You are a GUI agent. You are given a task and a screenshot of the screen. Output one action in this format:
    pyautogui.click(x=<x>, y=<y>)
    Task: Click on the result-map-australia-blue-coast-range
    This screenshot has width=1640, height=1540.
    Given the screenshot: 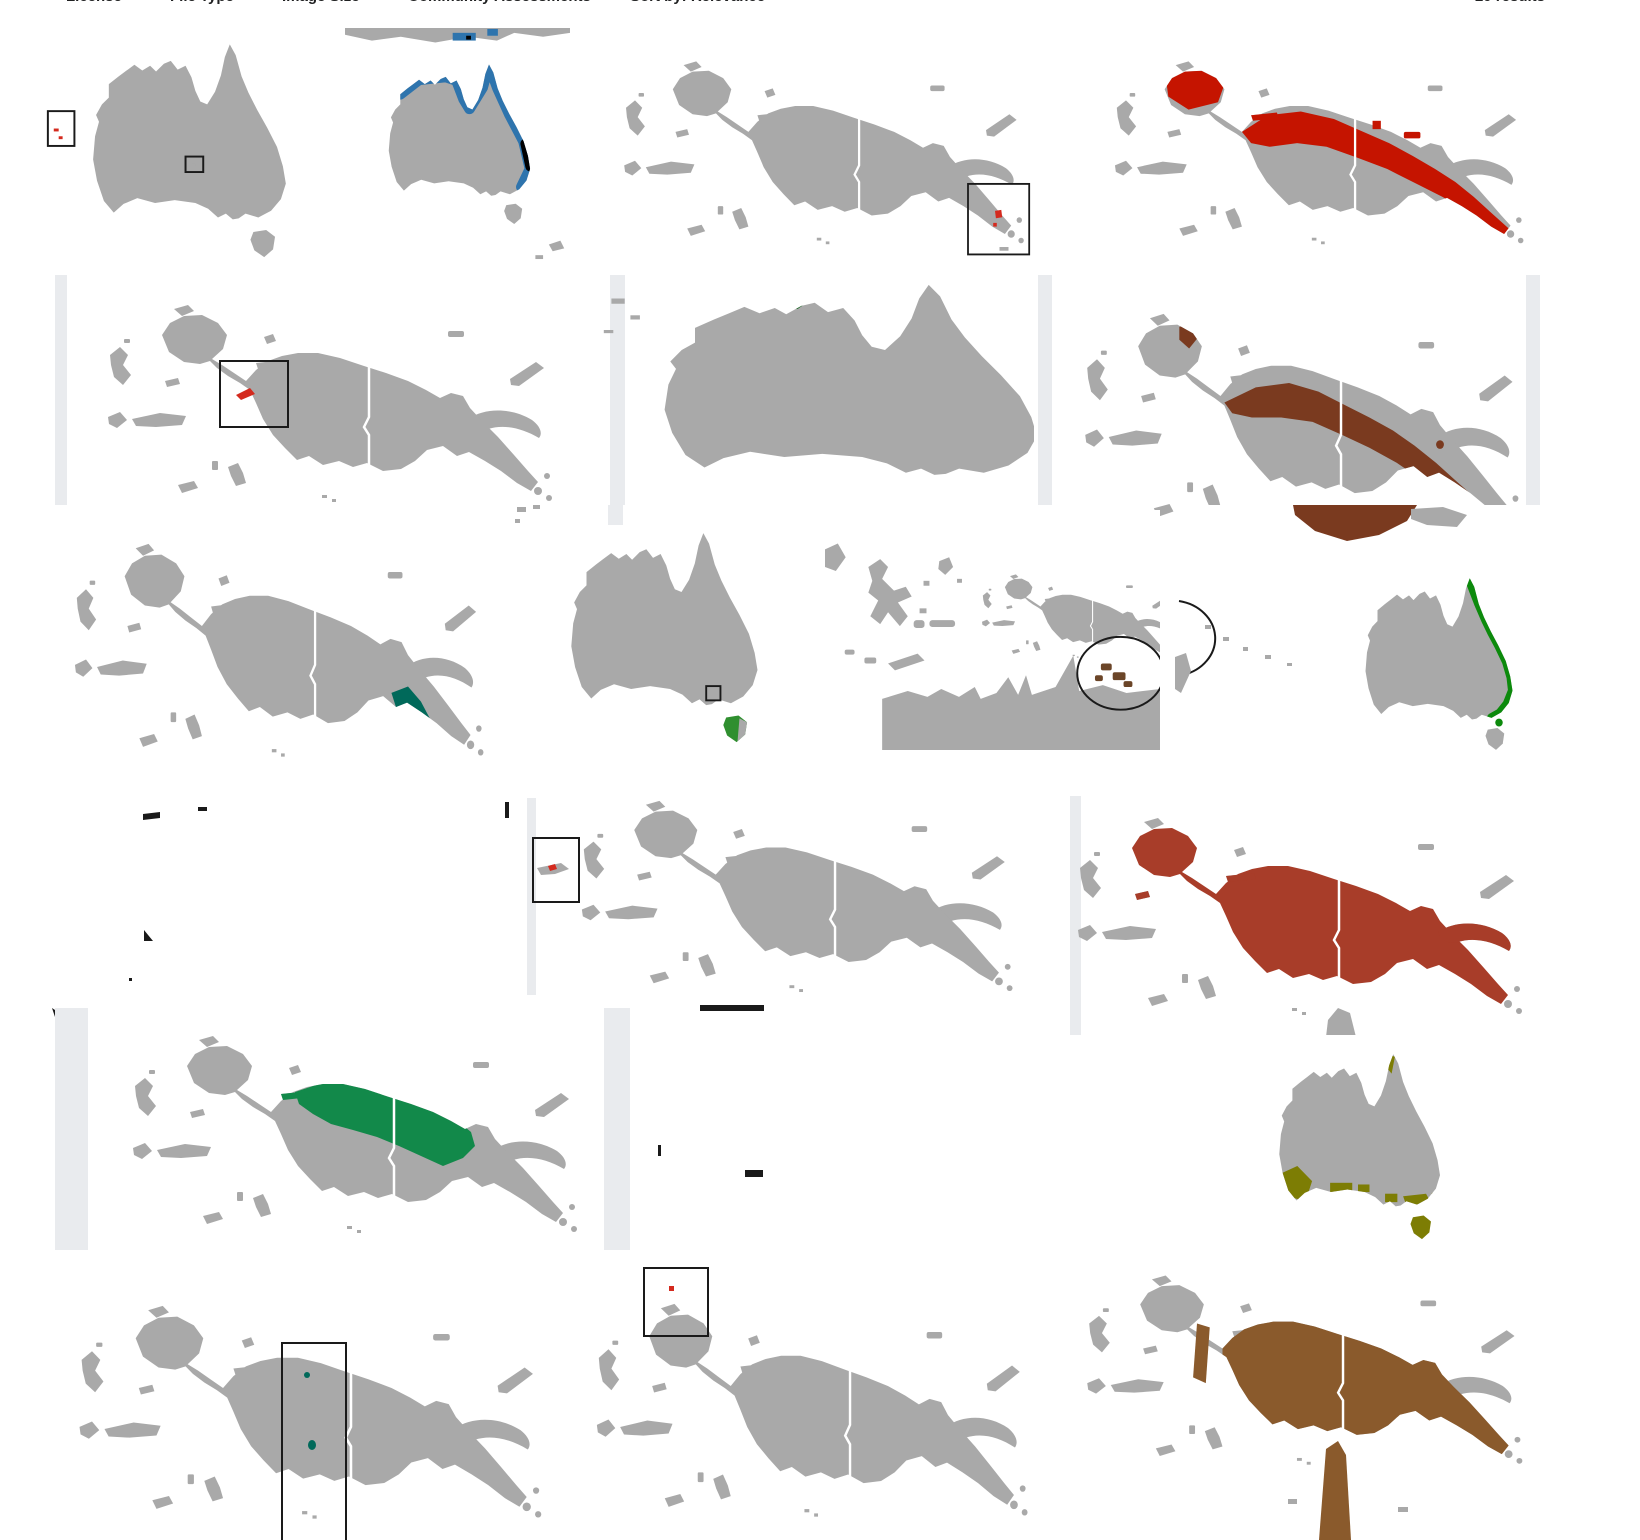 What is the action you would take?
    pyautogui.click(x=457, y=144)
    